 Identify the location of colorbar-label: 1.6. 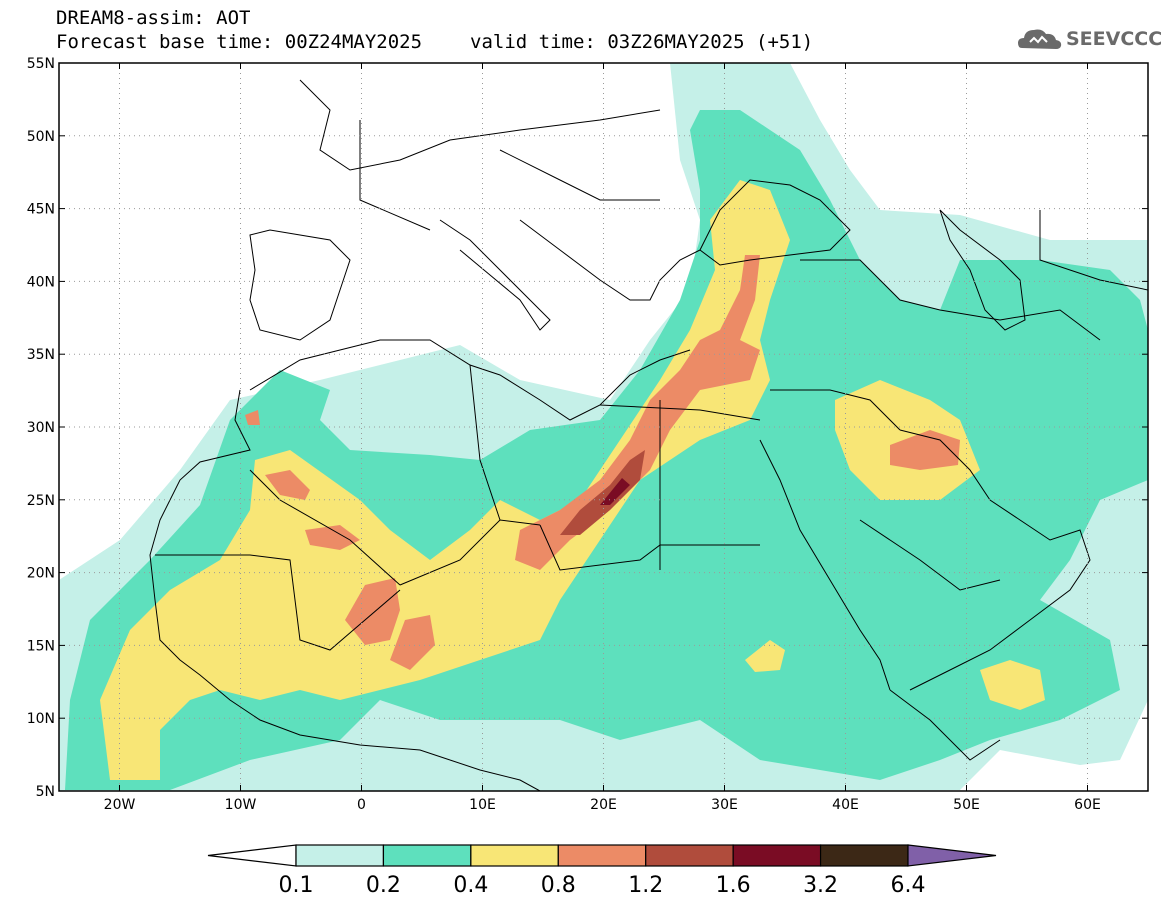
(733, 885).